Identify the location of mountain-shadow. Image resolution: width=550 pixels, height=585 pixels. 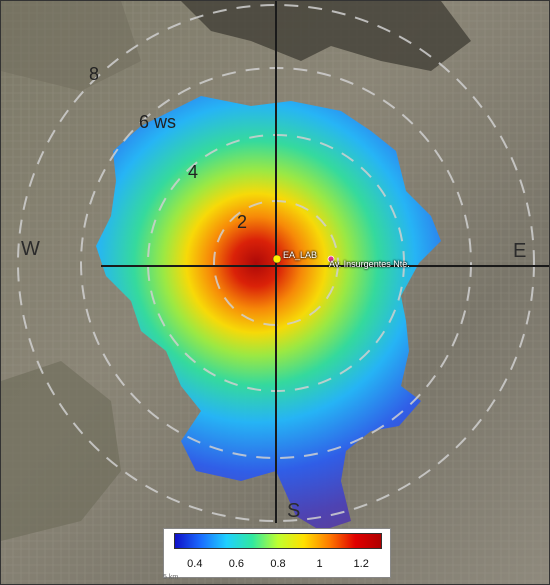
(326, 36).